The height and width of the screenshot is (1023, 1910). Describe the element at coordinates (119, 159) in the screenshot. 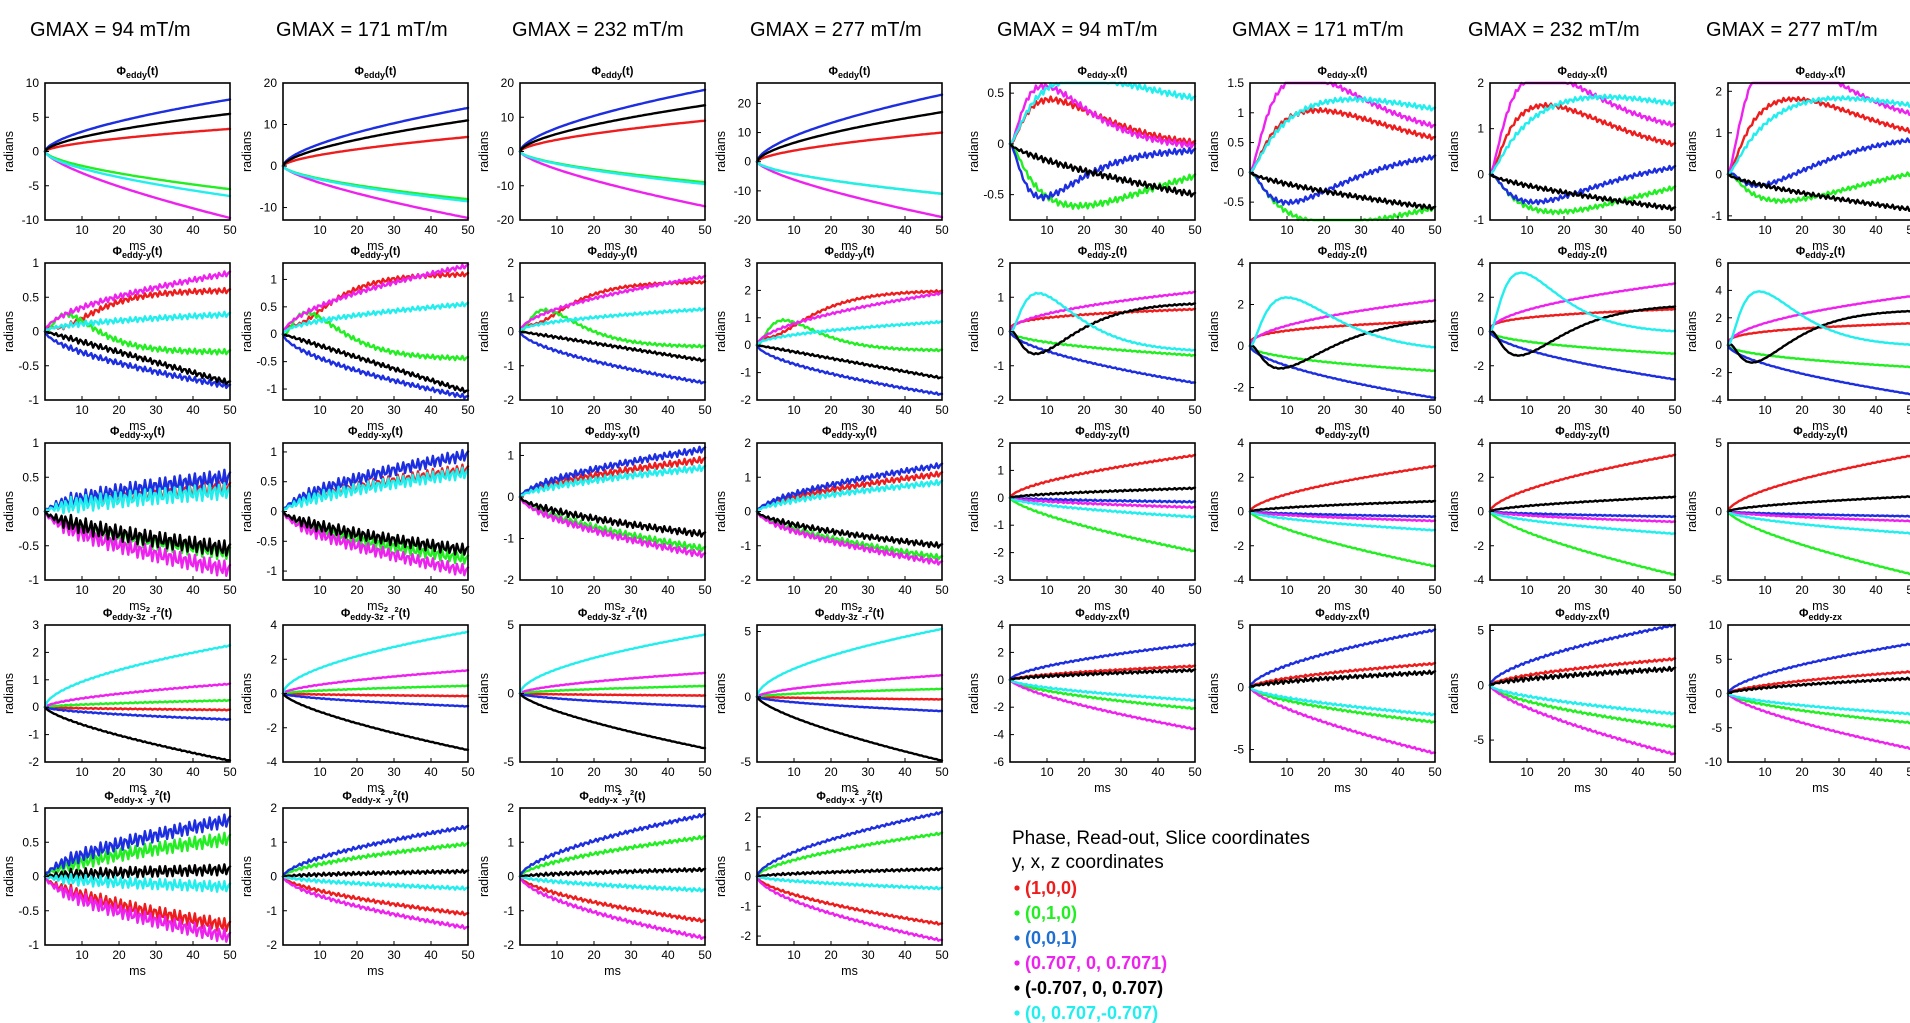

I see `subplot-r1-c1: Φeddy(t) 10 20 30 40 50 -10 -5 0 5 10 ms radians` at that location.